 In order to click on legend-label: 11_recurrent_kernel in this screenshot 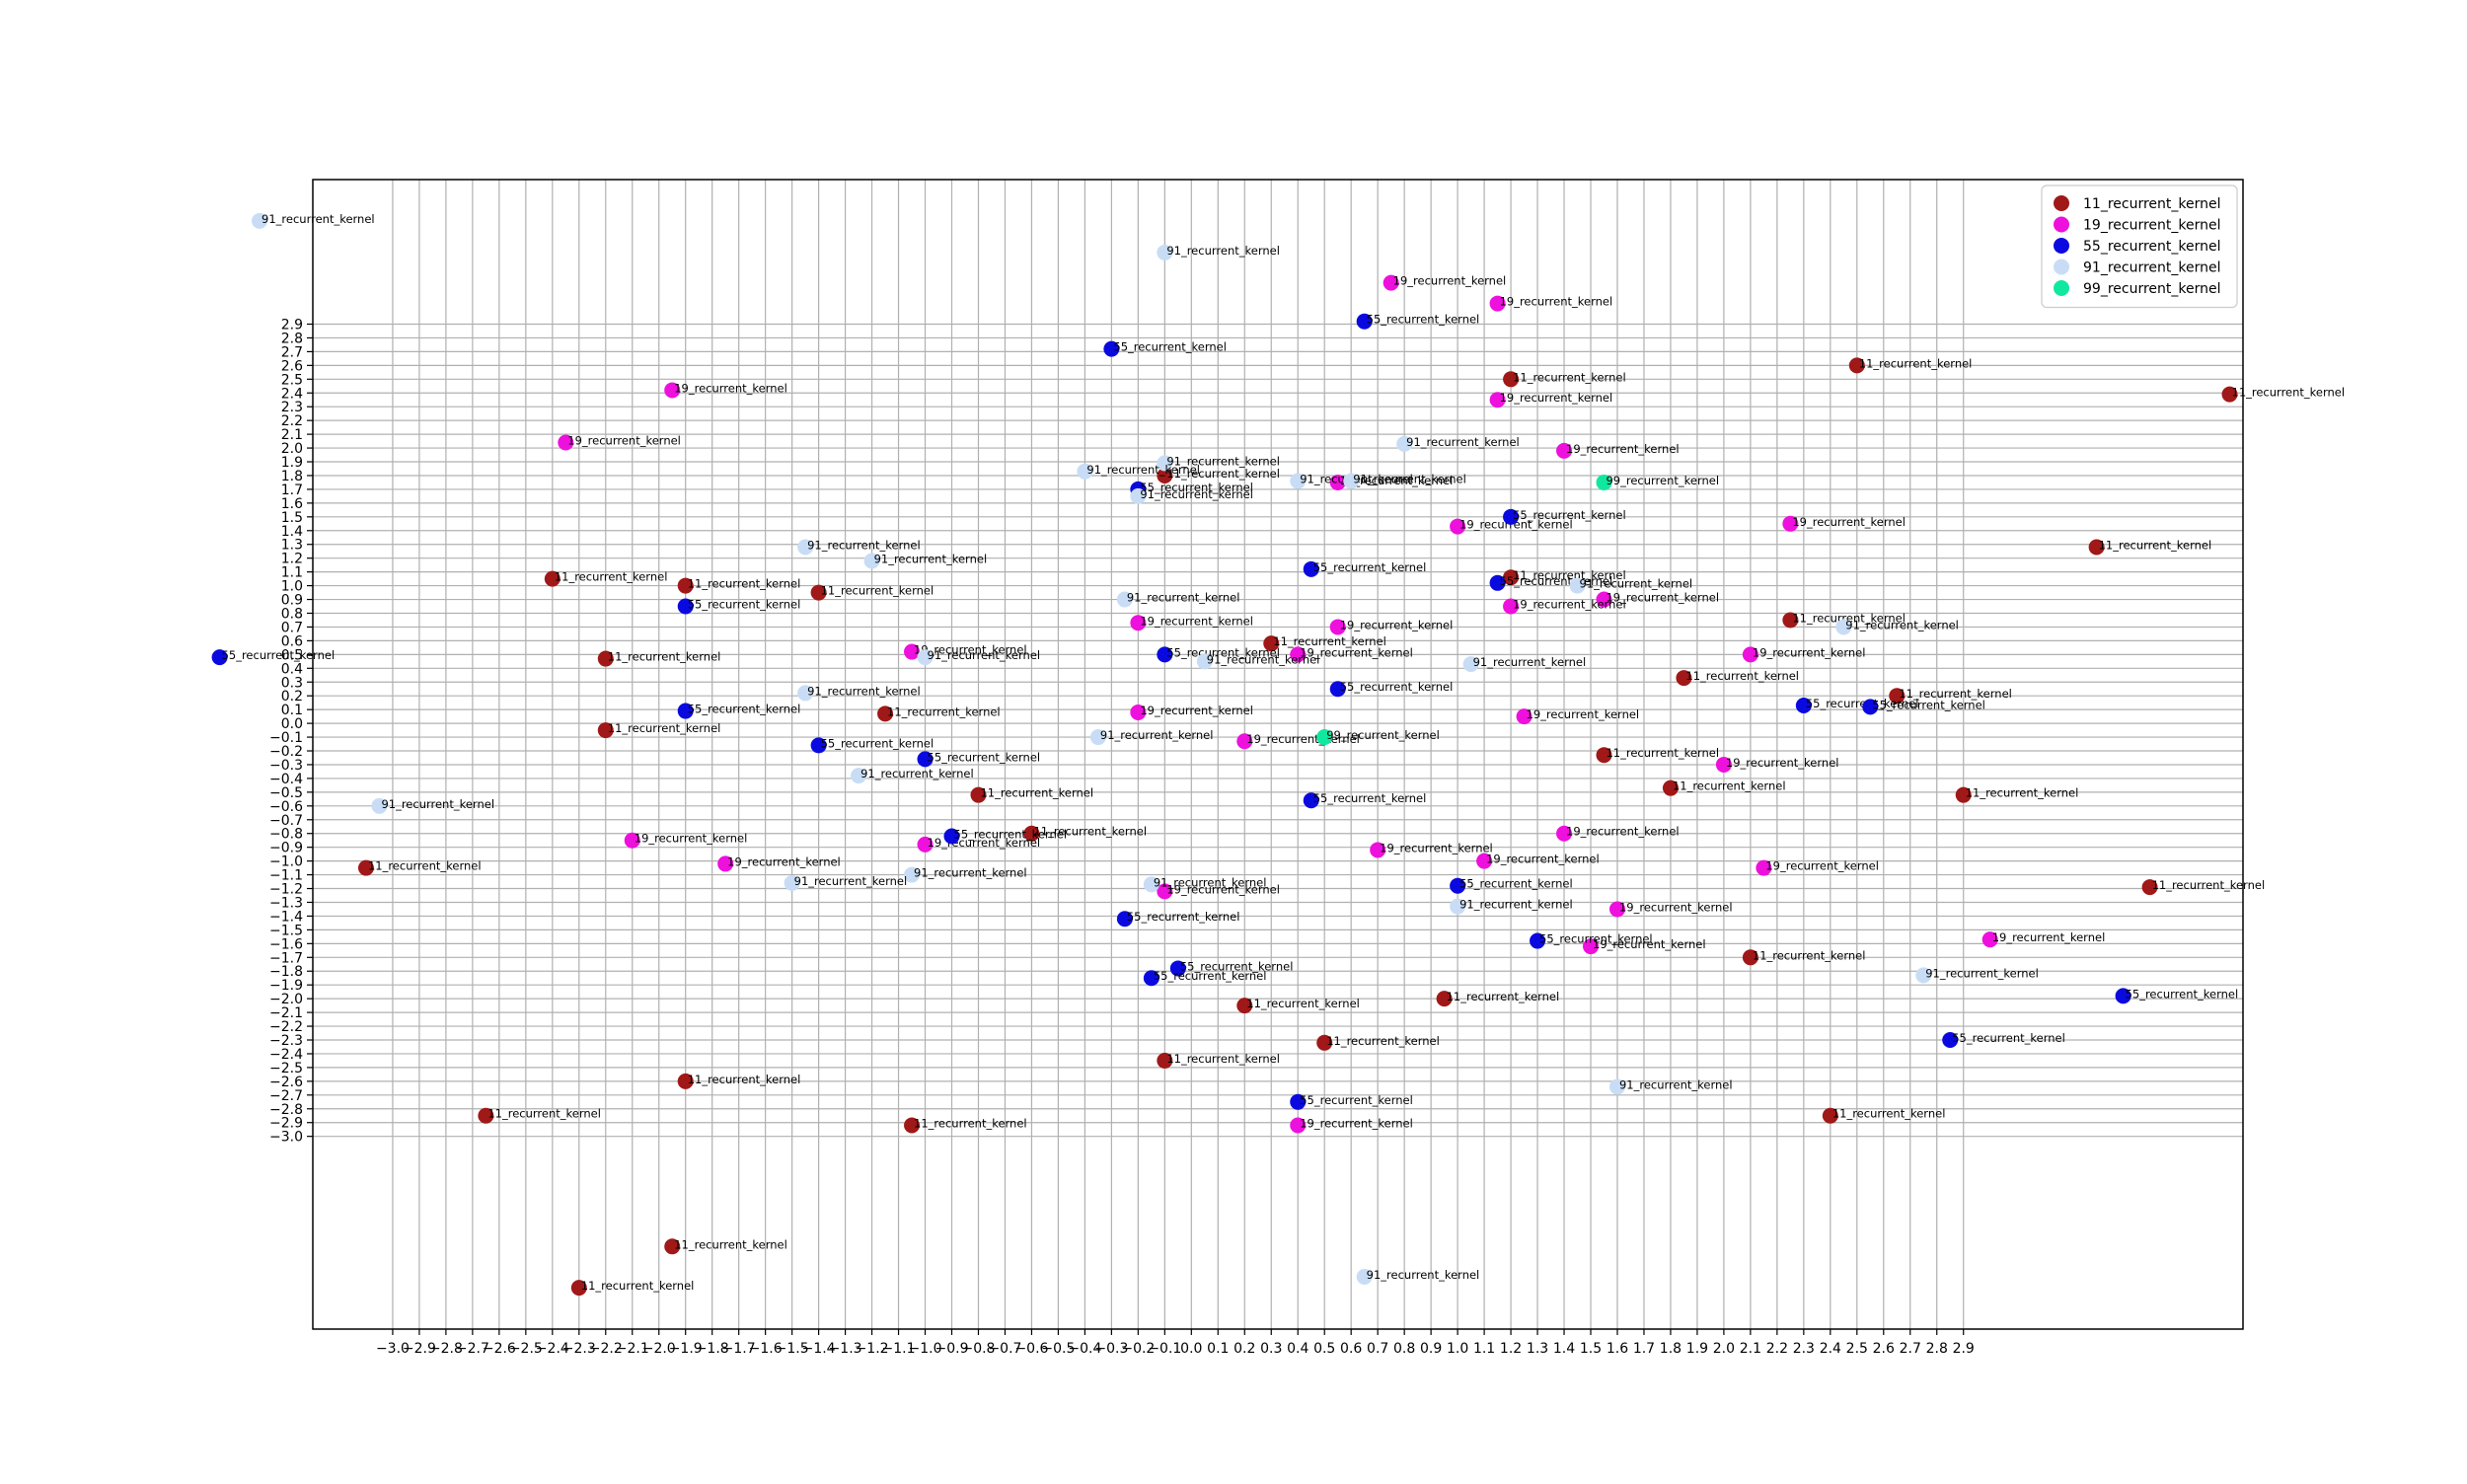, I will do `click(2152, 204)`.